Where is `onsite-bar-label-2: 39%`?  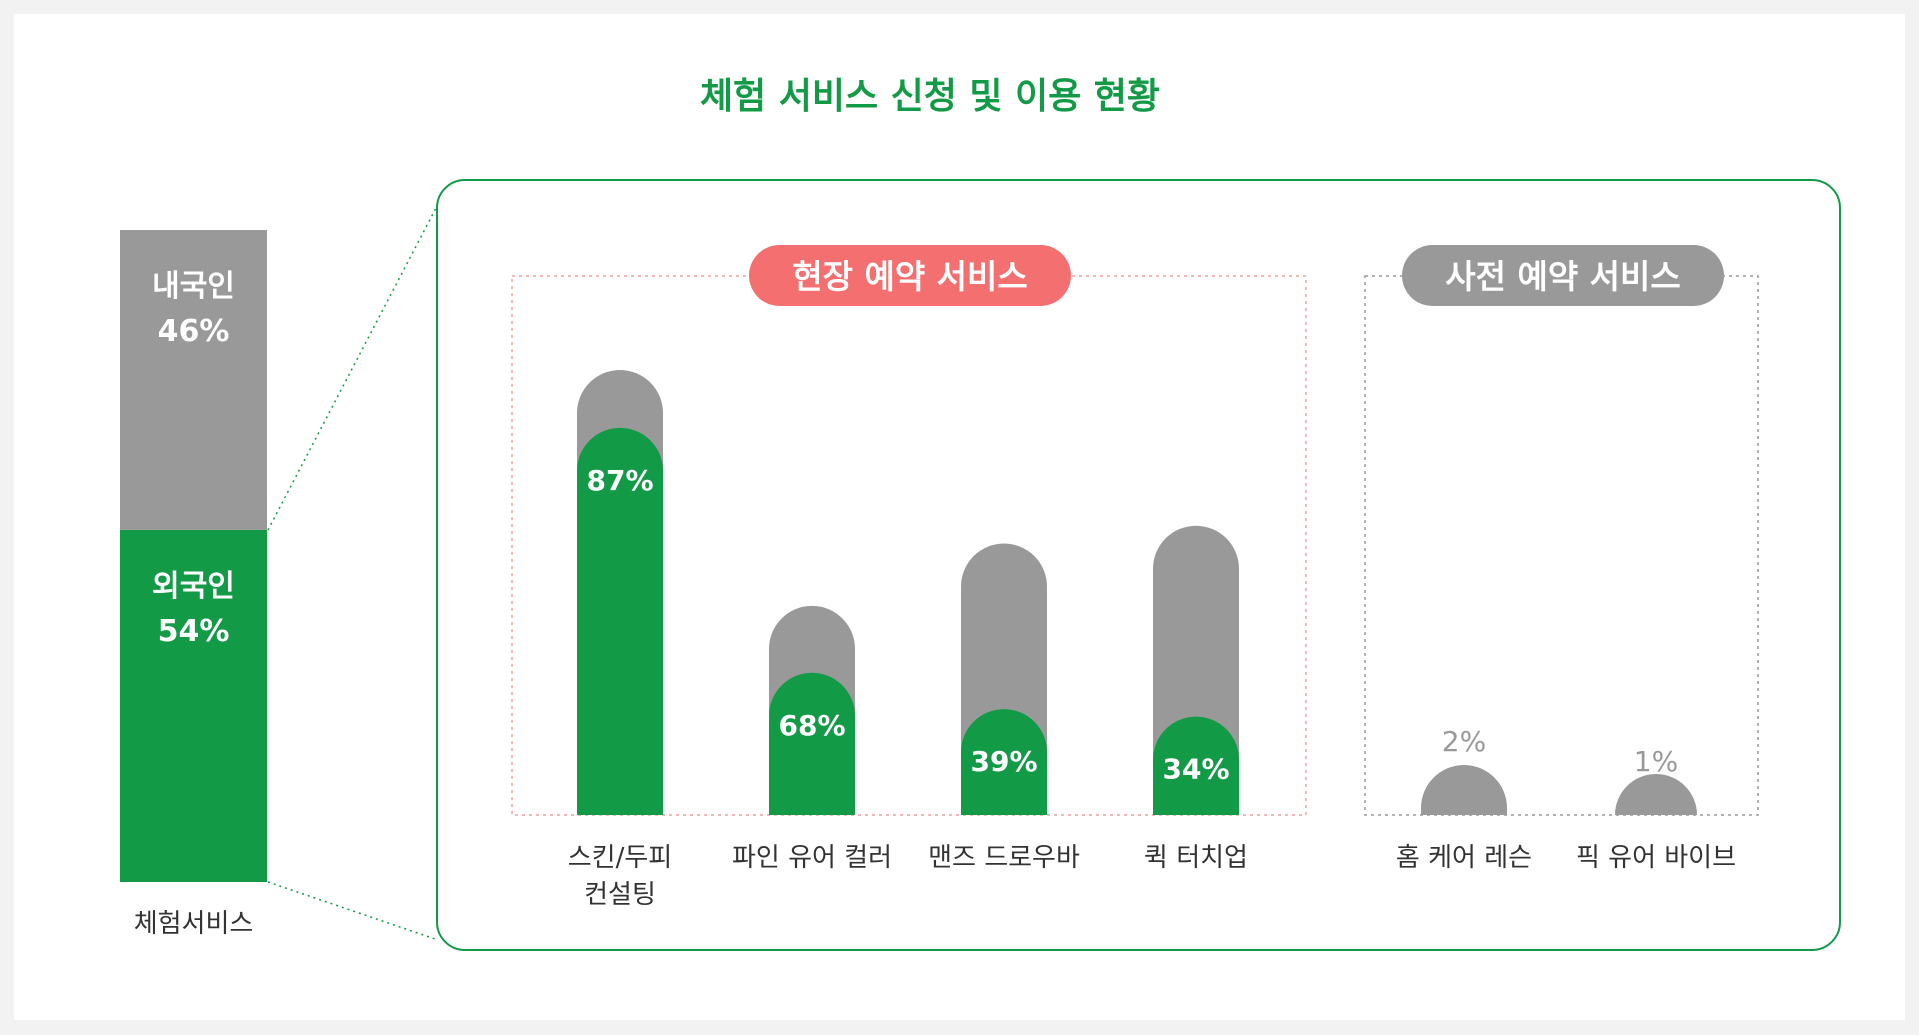
onsite-bar-label-2: 39% is located at coordinates (1003, 761).